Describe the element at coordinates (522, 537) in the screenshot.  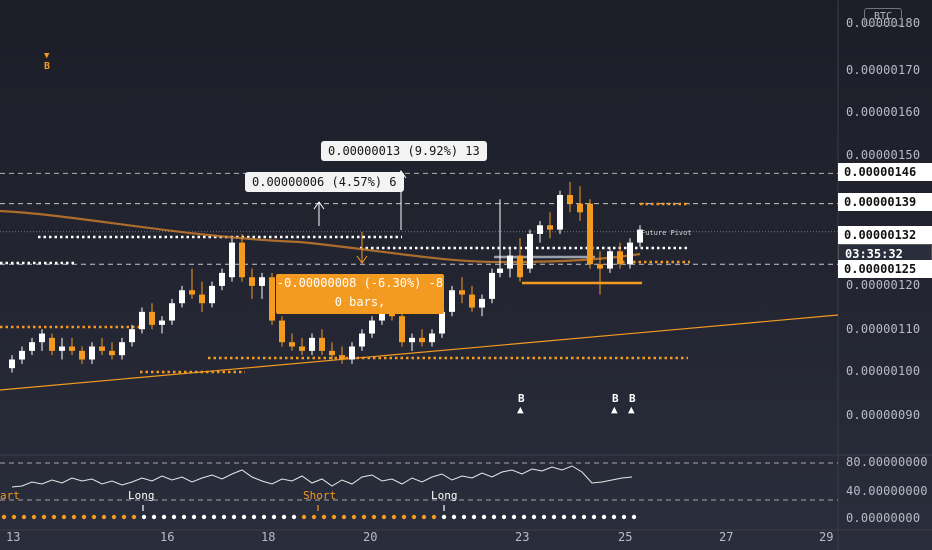
I see `time-label: 23` at that location.